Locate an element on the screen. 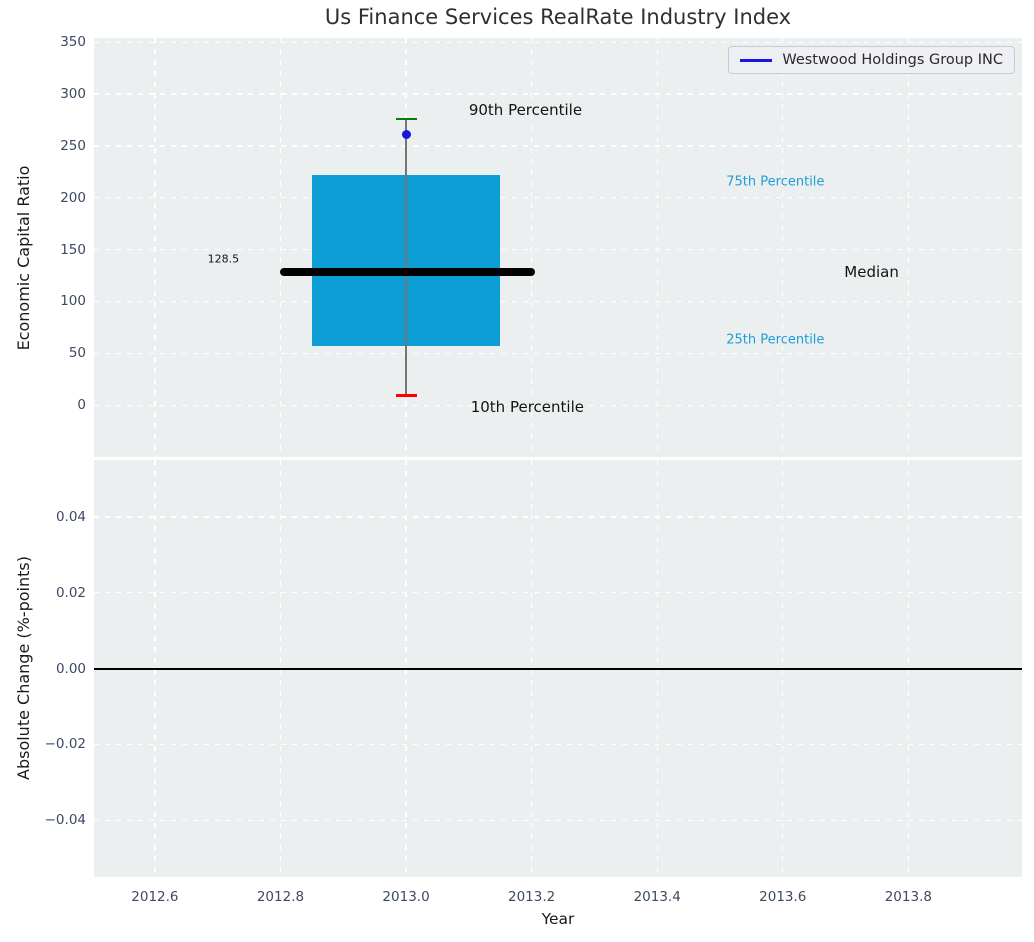 The image size is (1034, 942). y-tick-label: 50 is located at coordinates (77, 353).